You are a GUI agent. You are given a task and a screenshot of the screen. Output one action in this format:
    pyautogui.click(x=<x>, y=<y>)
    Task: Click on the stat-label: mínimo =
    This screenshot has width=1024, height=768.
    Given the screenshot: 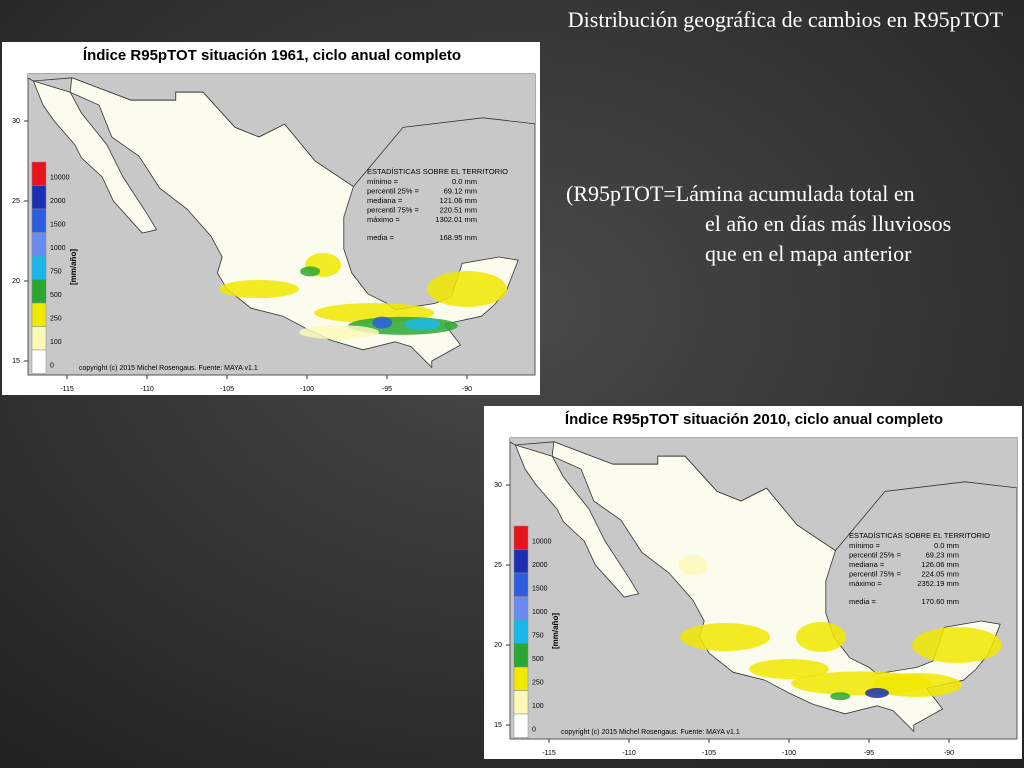 What is the action you would take?
    pyautogui.click(x=383, y=181)
    